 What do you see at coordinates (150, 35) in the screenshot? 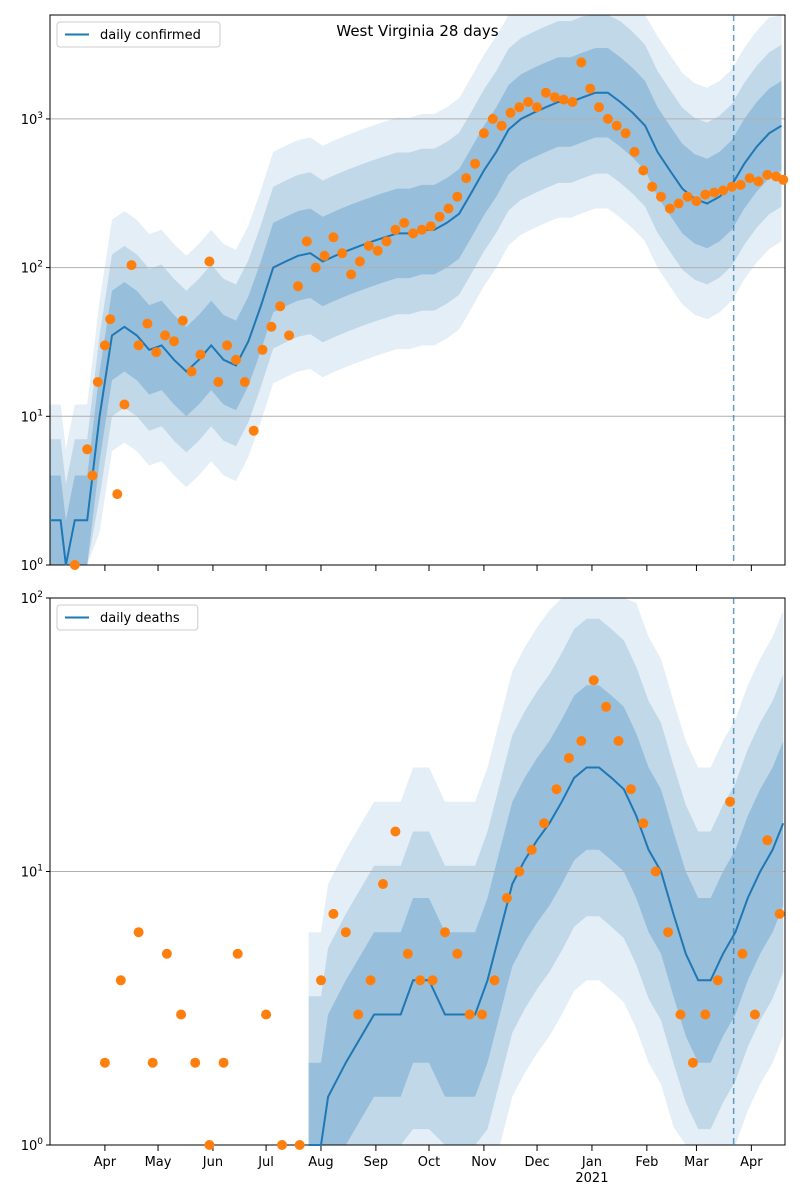
I see `legend-label: daily confirmed` at bounding box center [150, 35].